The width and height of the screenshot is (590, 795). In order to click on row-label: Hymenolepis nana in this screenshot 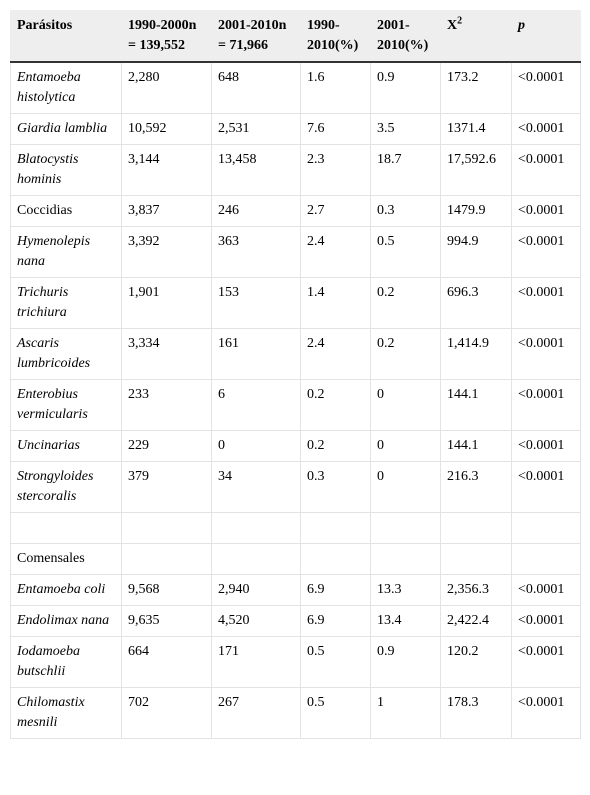, I will do `click(66, 252)`.